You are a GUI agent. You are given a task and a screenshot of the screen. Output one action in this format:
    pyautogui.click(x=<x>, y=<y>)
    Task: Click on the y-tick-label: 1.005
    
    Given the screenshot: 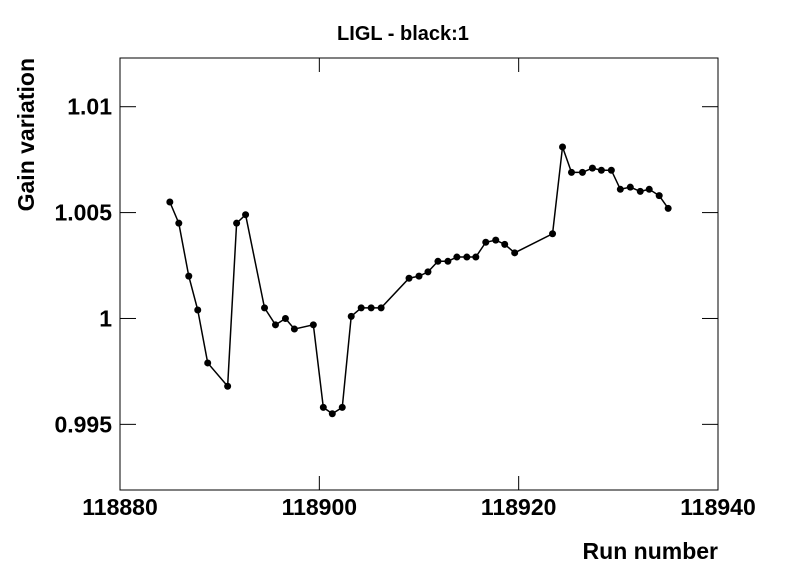 What is the action you would take?
    pyautogui.click(x=83, y=213)
    